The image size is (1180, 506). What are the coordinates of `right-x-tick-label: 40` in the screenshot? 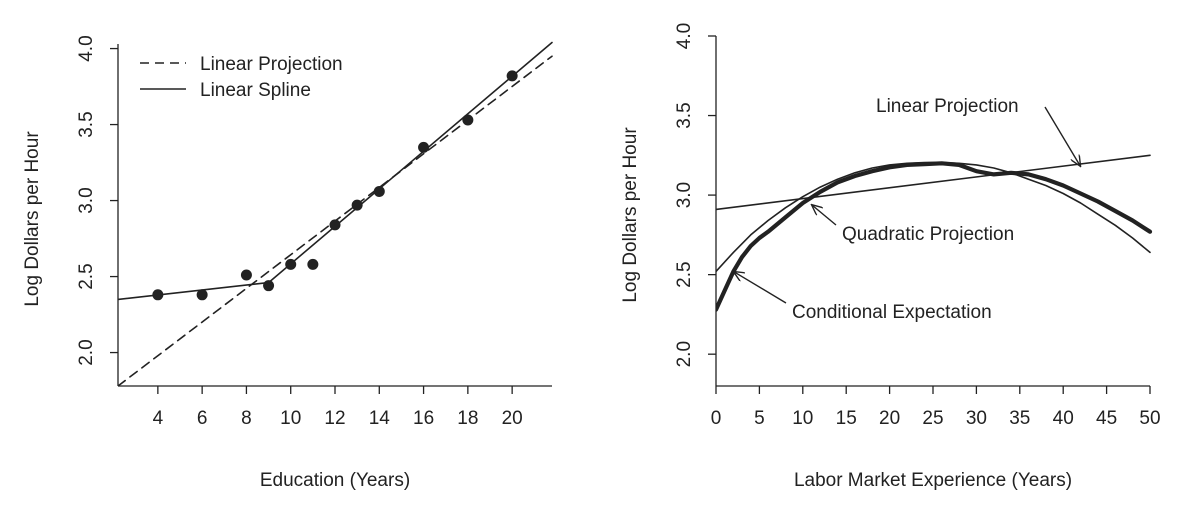 It's located at (1063, 418).